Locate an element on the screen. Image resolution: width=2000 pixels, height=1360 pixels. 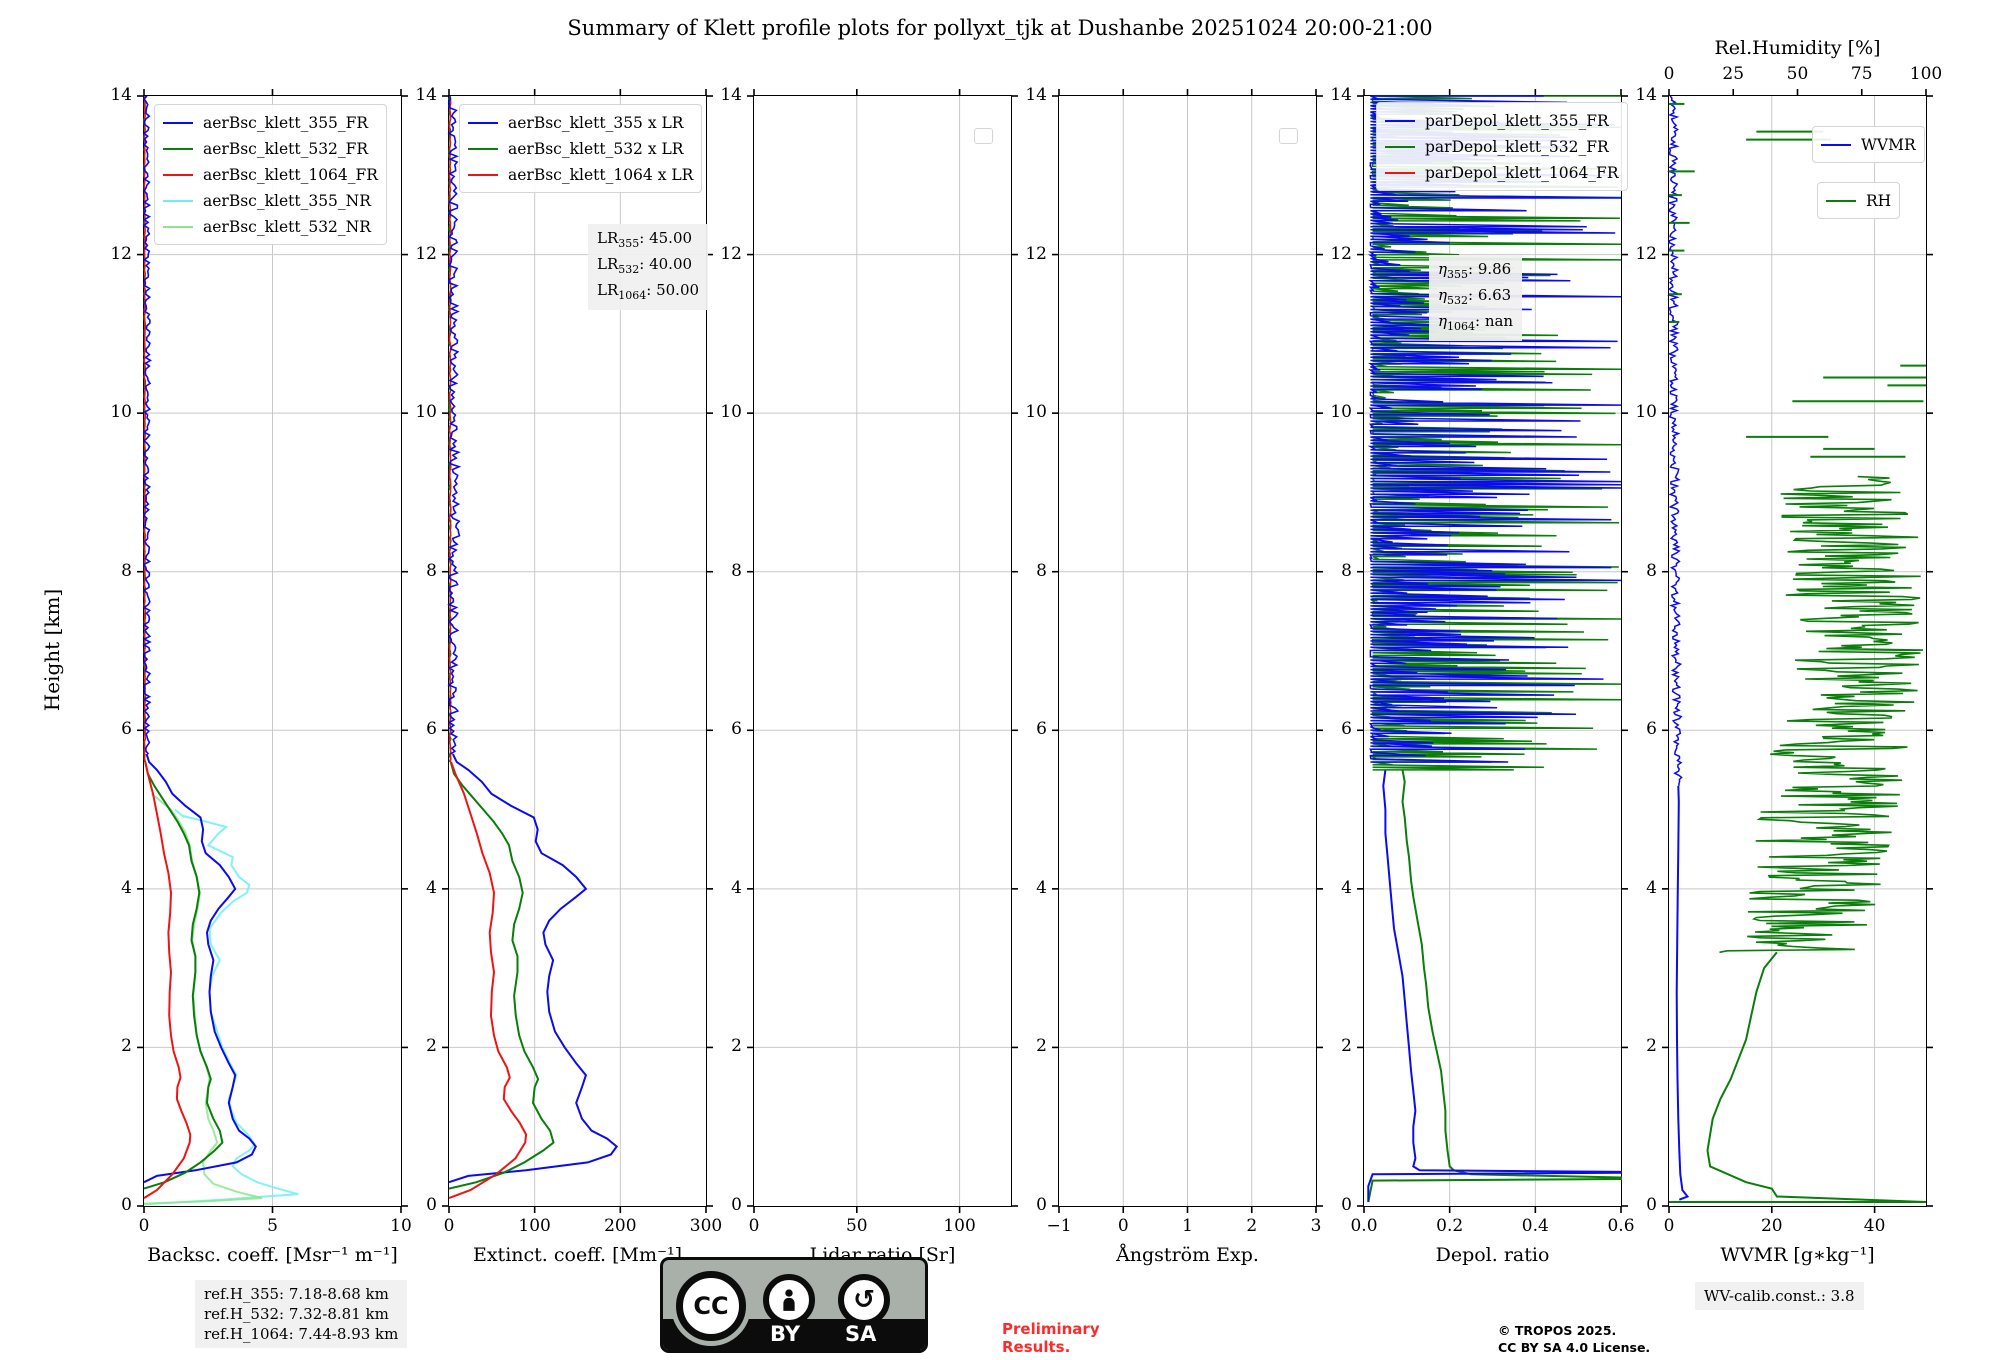
legend-entry: aerBsc_klett_532_FR is located at coordinates (270, 149).